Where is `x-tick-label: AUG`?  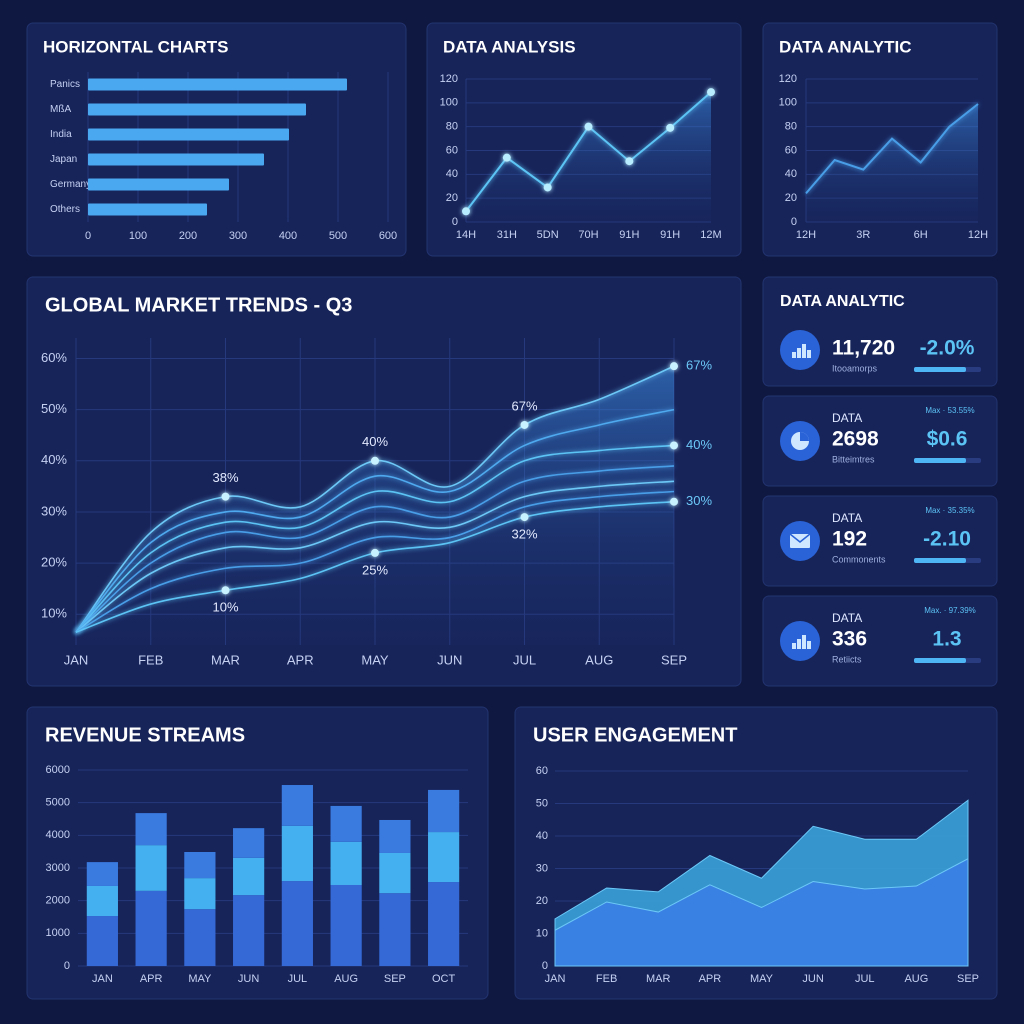
x-tick-label: AUG is located at coordinates (346, 979).